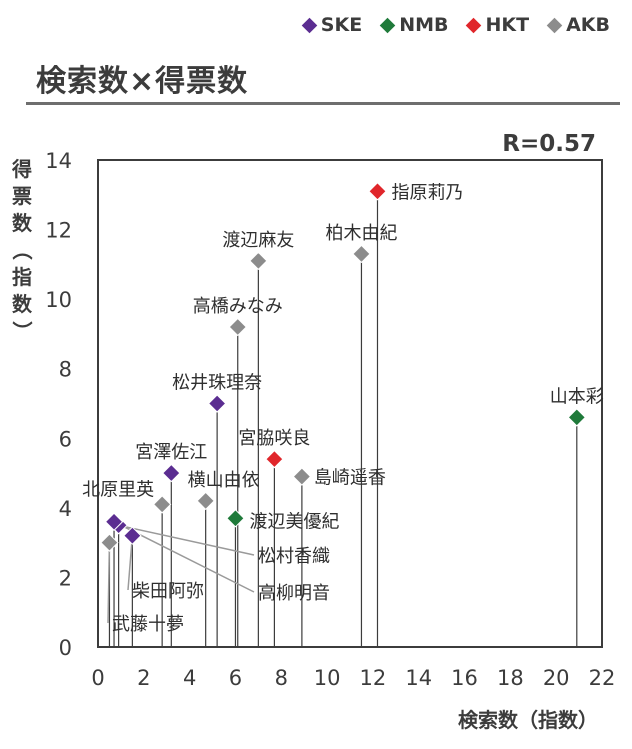 This screenshot has height=749, width=632. Describe the element at coordinates (65, 509) in the screenshot. I see `y-tick-label: 4` at that location.